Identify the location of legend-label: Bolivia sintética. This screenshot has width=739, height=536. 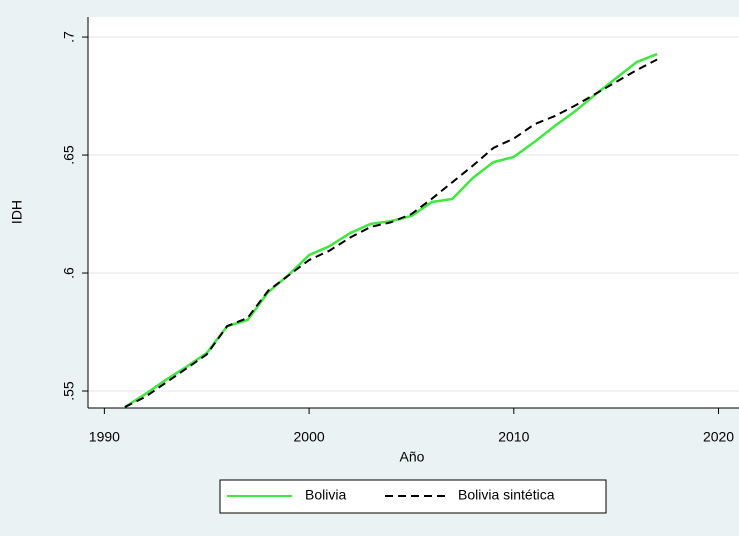
(506, 495).